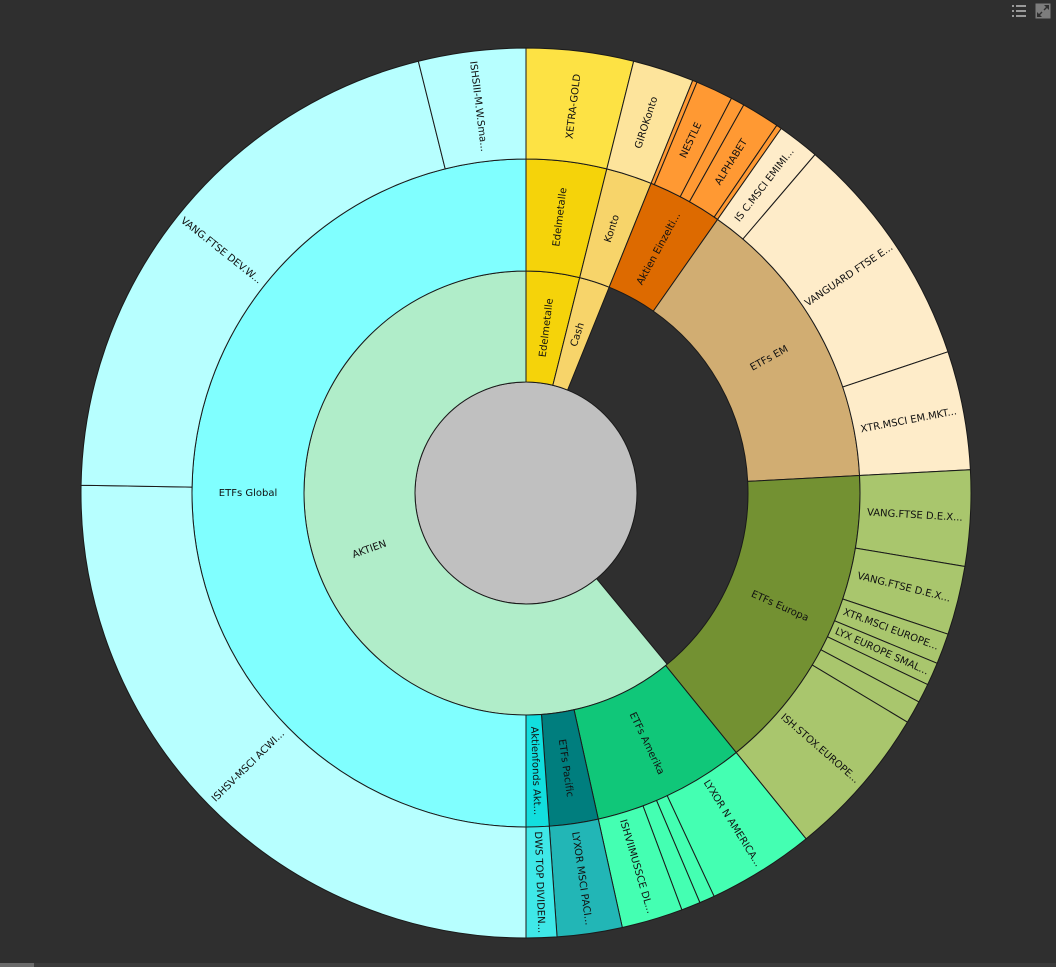  What do you see at coordinates (472, 108) in the screenshot?
I see `sunburst-segment` at bounding box center [472, 108].